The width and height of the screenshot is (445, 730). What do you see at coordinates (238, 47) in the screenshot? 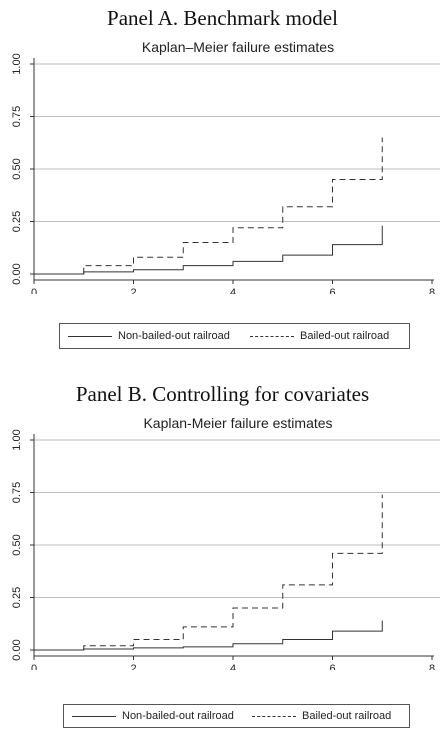
I see `chart-title: Kaplan–Meier failure estimates` at bounding box center [238, 47].